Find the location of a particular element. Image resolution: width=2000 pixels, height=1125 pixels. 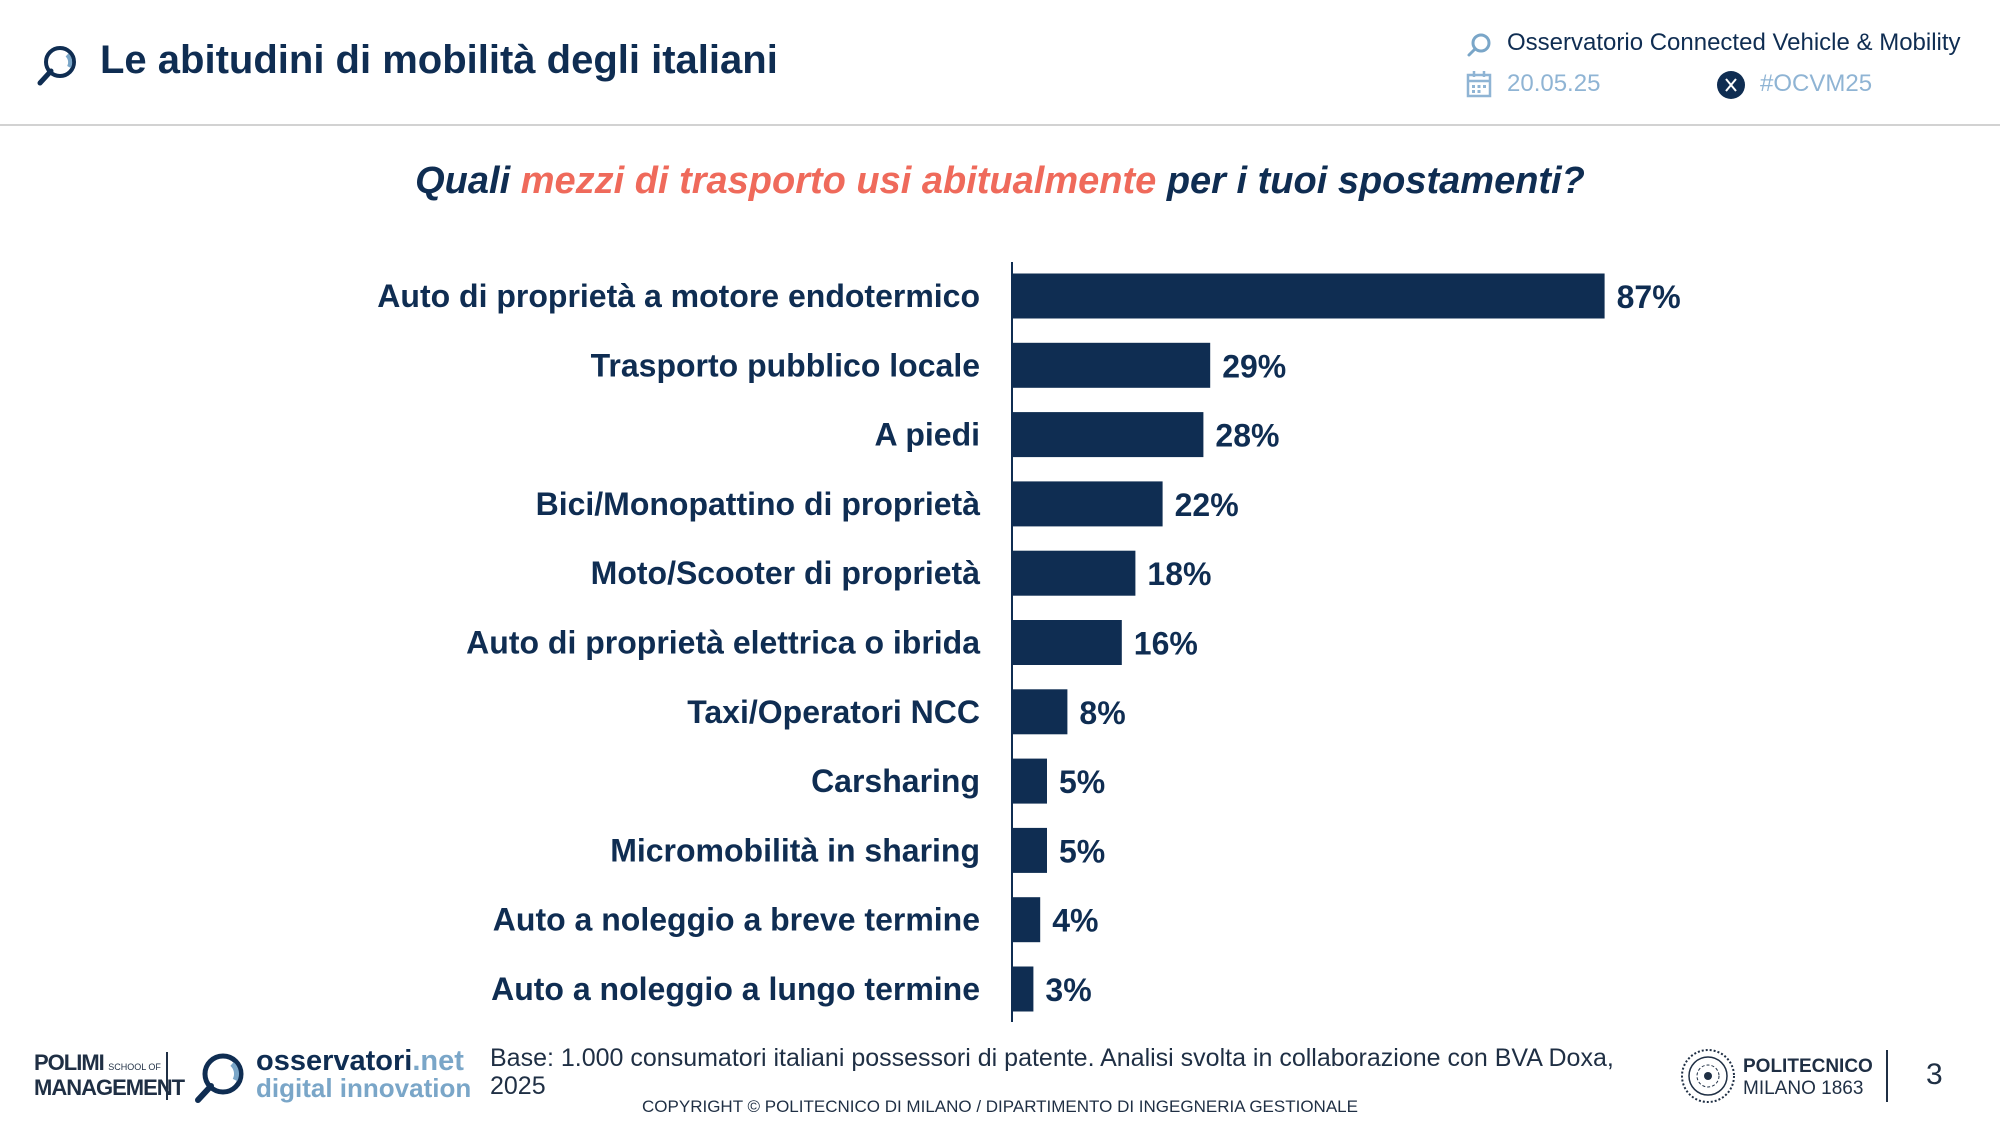

event-date: 20.05.25 is located at coordinates (1554, 83).